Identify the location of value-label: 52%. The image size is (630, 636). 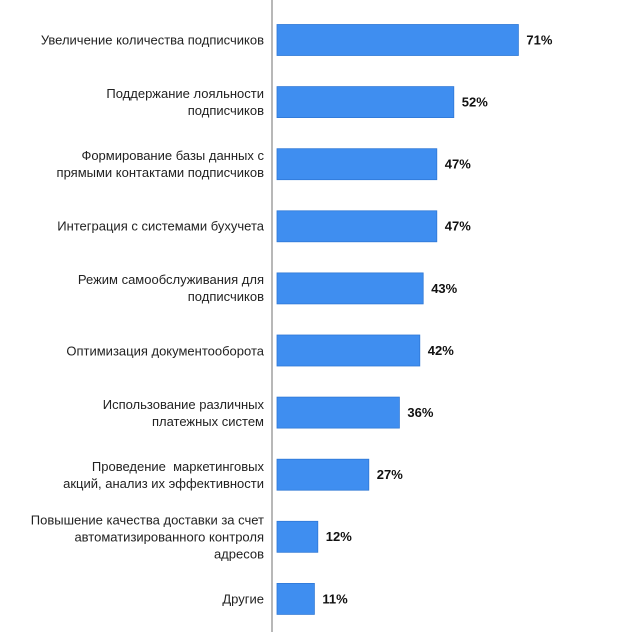
(475, 102).